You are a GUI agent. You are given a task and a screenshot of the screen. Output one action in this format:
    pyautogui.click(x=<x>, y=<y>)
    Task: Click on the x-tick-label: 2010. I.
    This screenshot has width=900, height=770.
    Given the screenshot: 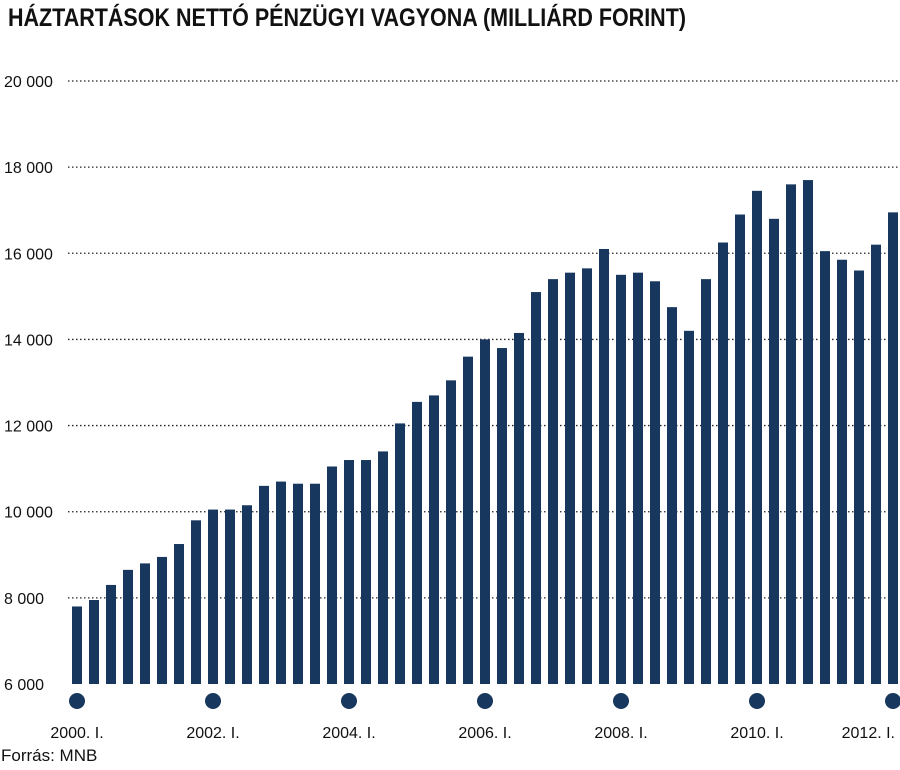 What is the action you would take?
    pyautogui.click(x=756, y=733)
    